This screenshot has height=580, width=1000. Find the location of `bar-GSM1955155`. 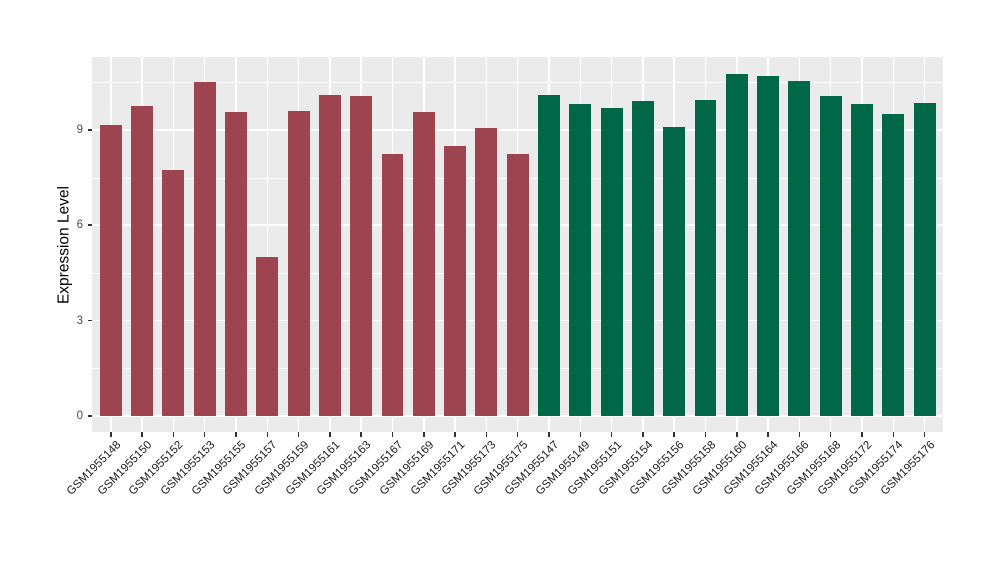

bar-GSM1955155 is located at coordinates (236, 264).